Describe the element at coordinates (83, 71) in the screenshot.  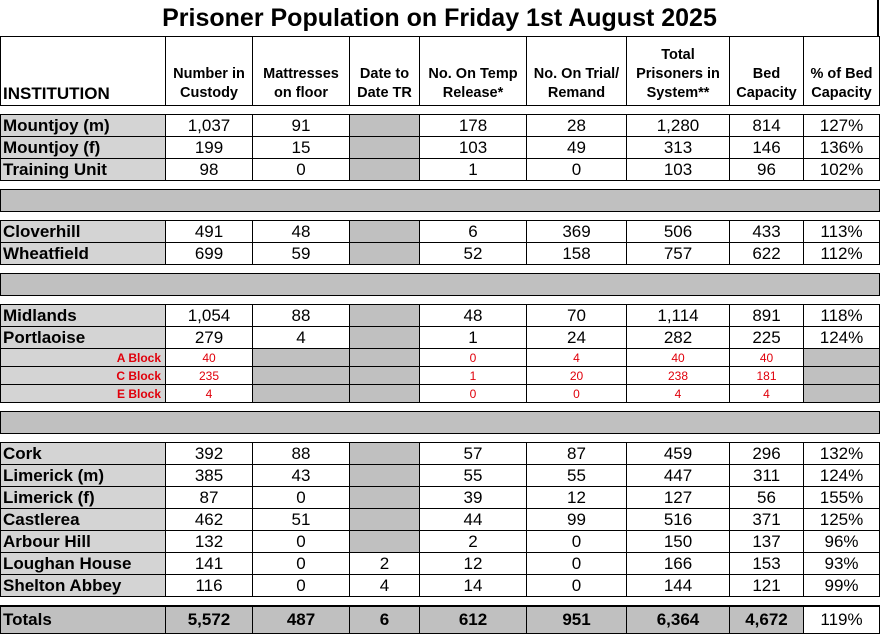
I see `header-institution: INSTITUTION` at that location.